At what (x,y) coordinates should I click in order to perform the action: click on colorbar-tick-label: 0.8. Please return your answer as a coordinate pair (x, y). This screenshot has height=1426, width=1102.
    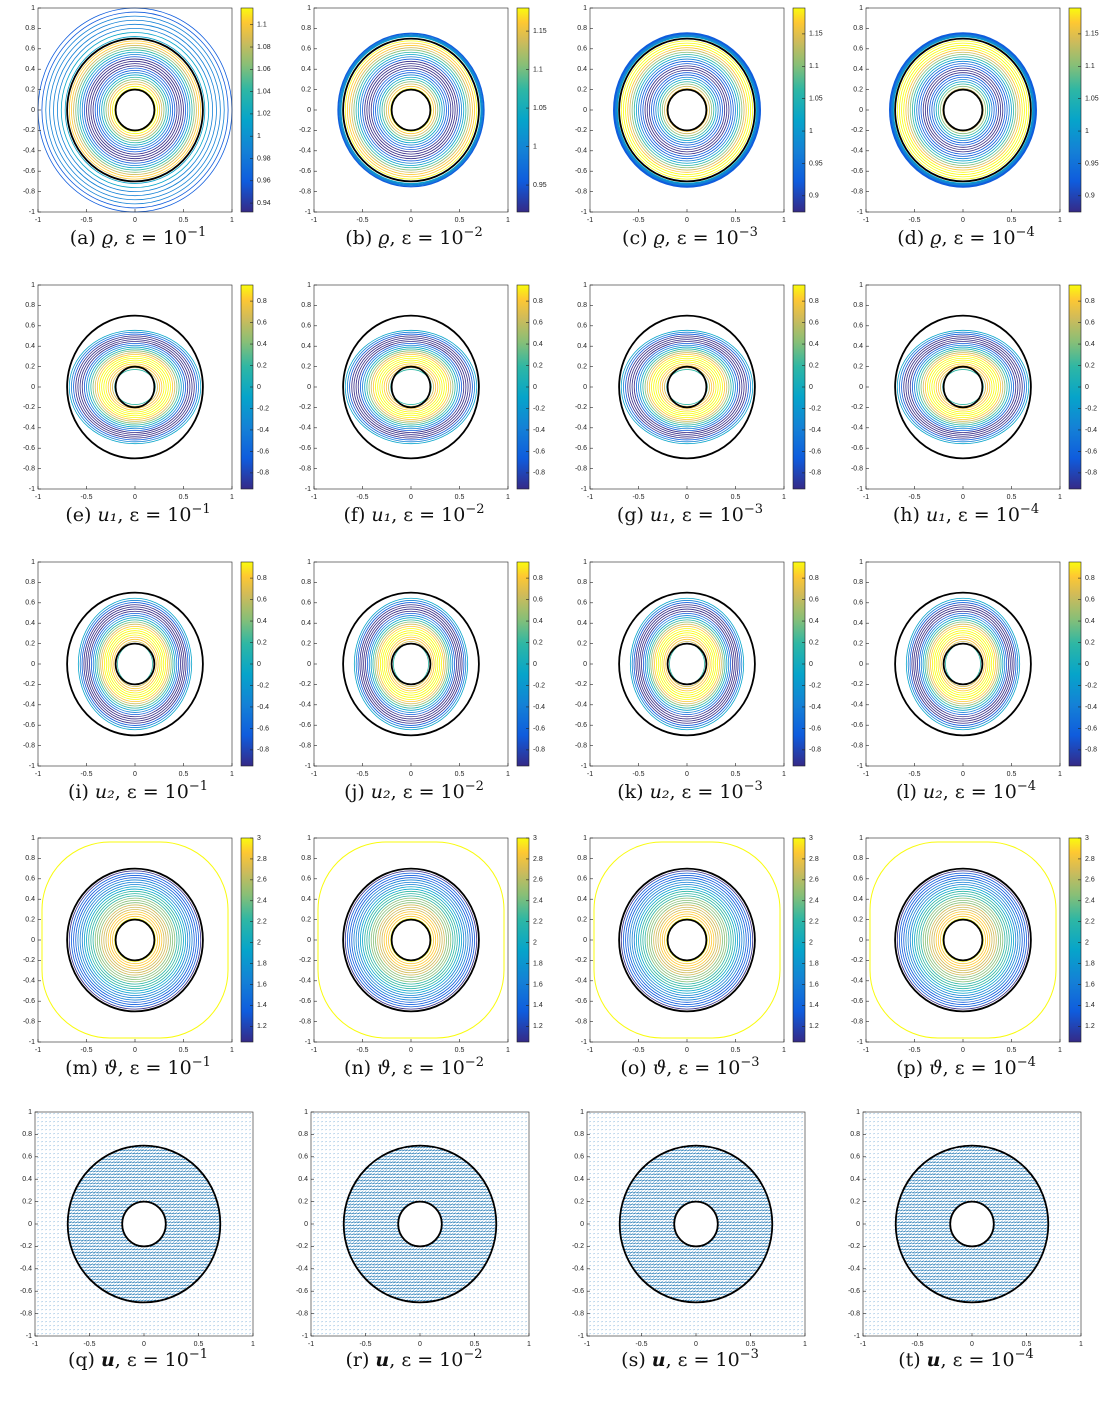
    Looking at the image, I should click on (538, 578).